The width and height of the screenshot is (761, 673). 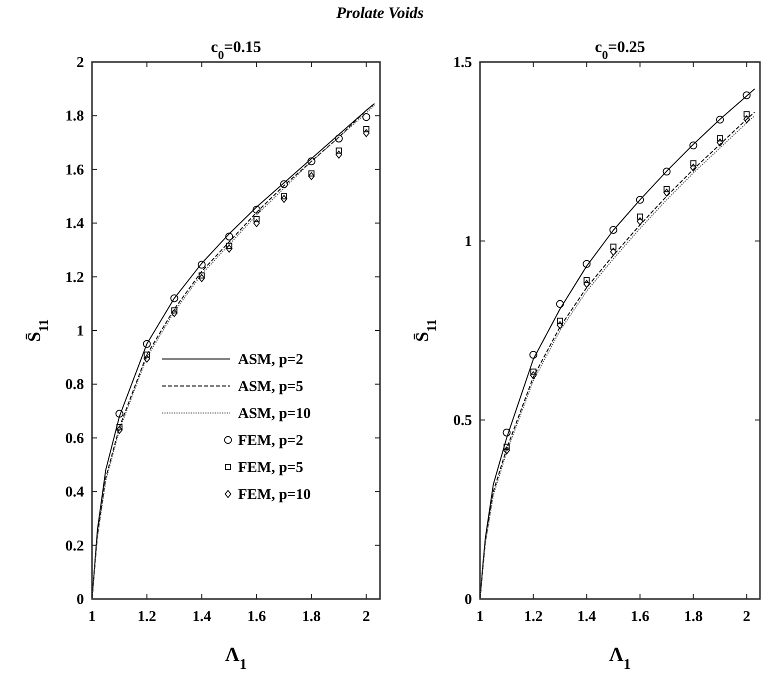 I want to click on y-tick-label: 2, so click(x=80, y=63).